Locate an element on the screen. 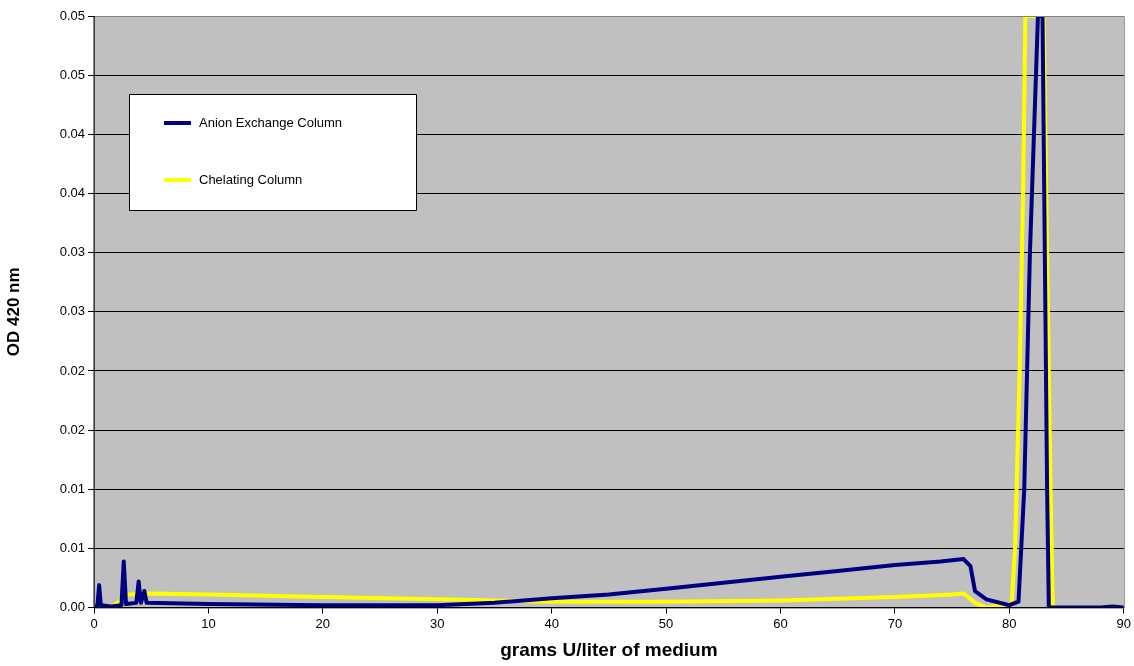 Image resolution: width=1134 pixels, height=666 pixels. x-tick-label: 40 is located at coordinates (551, 623).